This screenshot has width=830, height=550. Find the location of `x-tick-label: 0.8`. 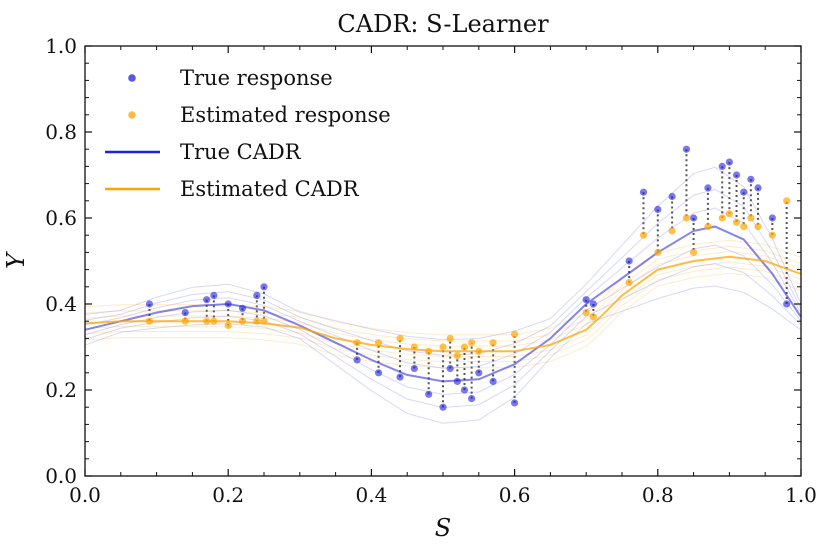

x-tick-label: 0.8 is located at coordinates (658, 495).